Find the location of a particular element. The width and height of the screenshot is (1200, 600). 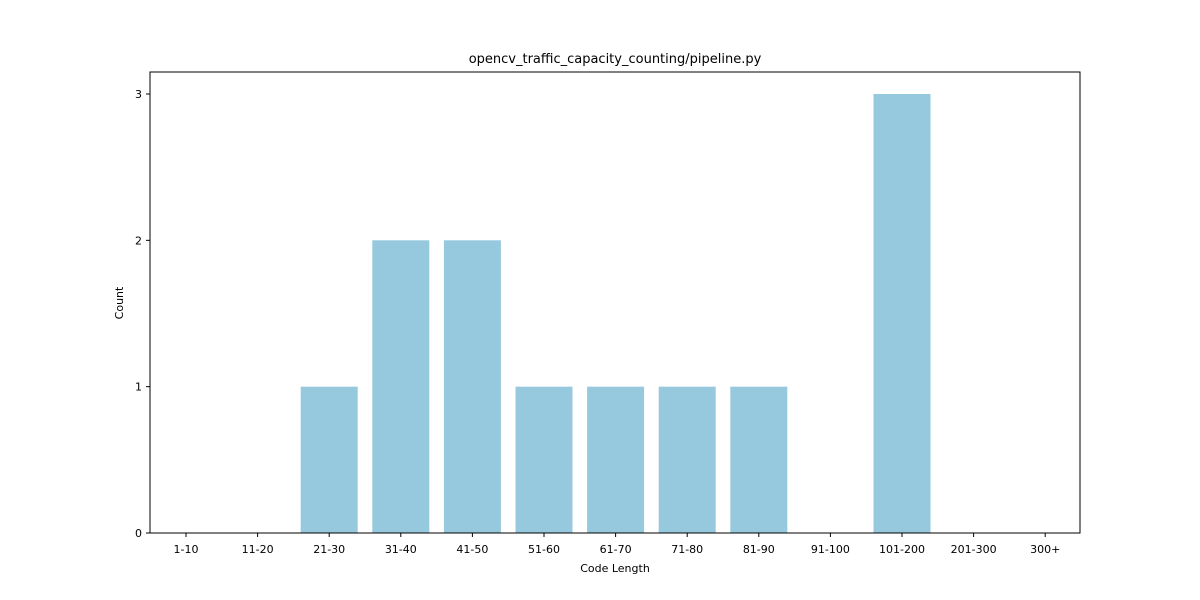

x-tick-label: 81-90 is located at coordinates (759, 549).